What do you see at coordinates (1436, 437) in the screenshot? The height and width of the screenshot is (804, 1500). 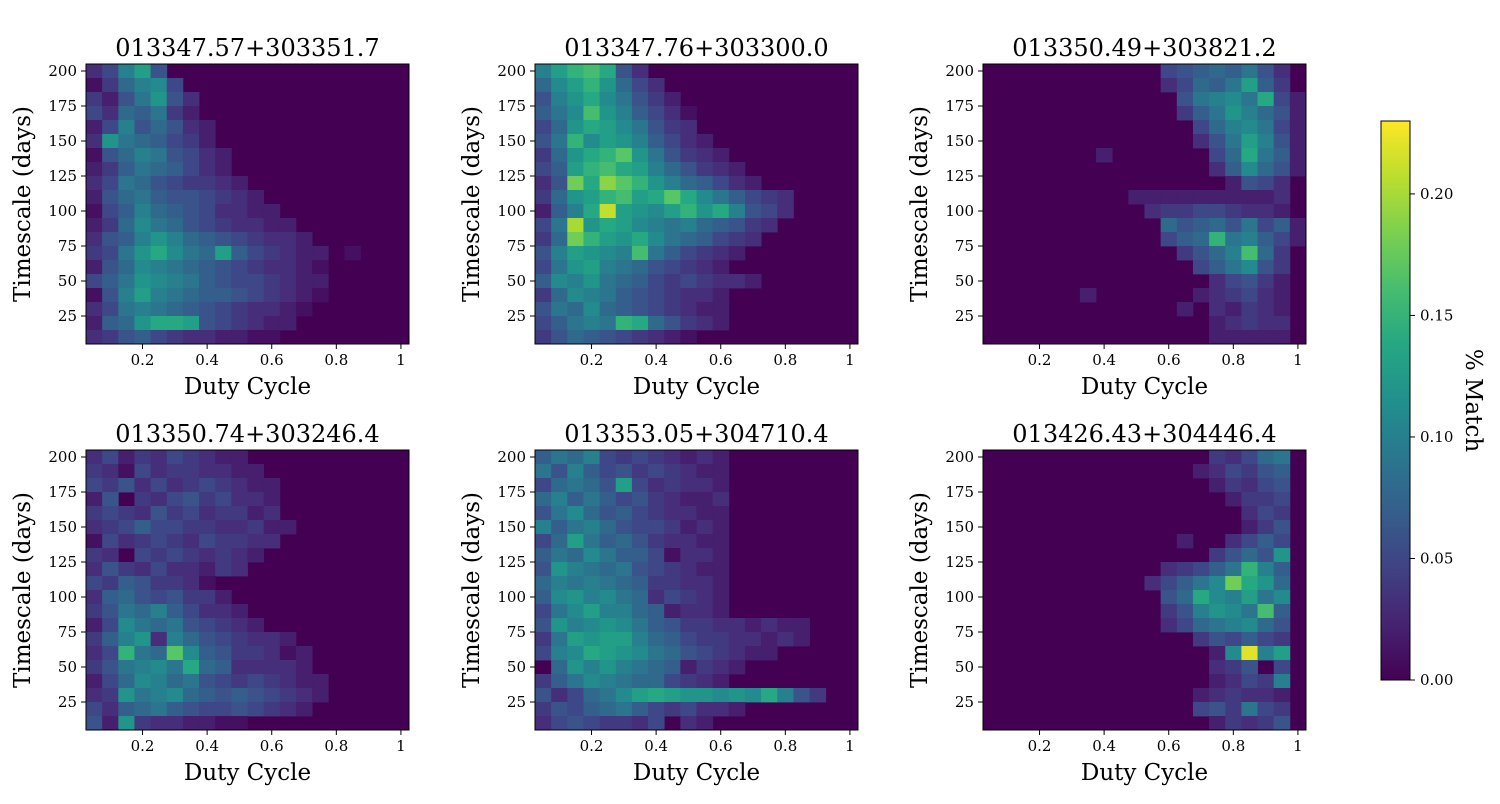 I see `colorbar-tick-label: 0.10` at bounding box center [1436, 437].